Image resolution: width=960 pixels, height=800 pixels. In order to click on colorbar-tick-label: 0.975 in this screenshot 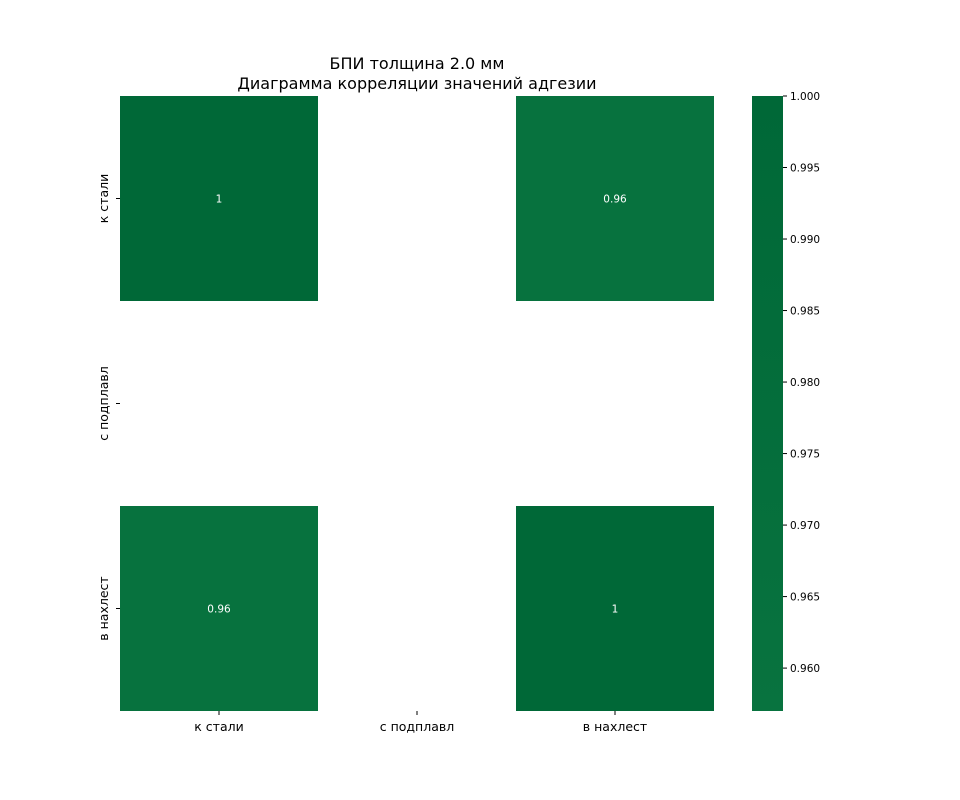, I will do `click(805, 455)`.